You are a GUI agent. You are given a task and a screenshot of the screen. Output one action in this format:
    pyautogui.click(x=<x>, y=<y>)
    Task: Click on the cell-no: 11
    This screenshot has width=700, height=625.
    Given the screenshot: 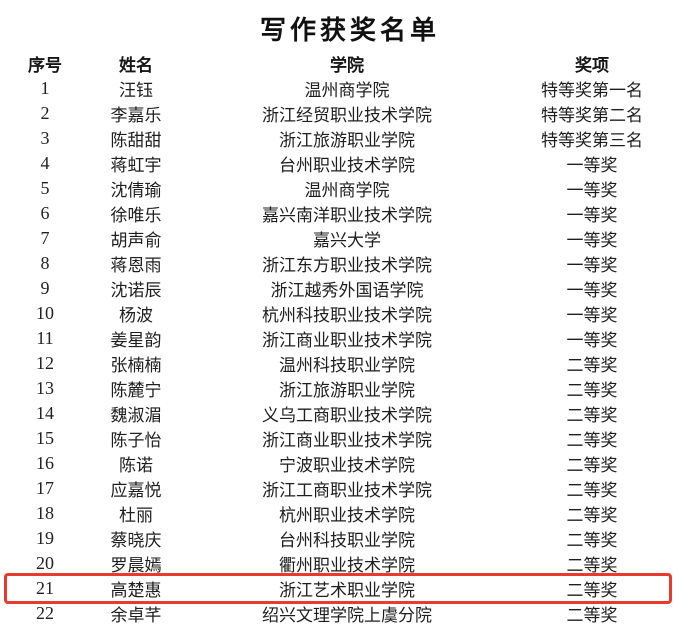 What is the action you would take?
    pyautogui.click(x=45, y=338)
    